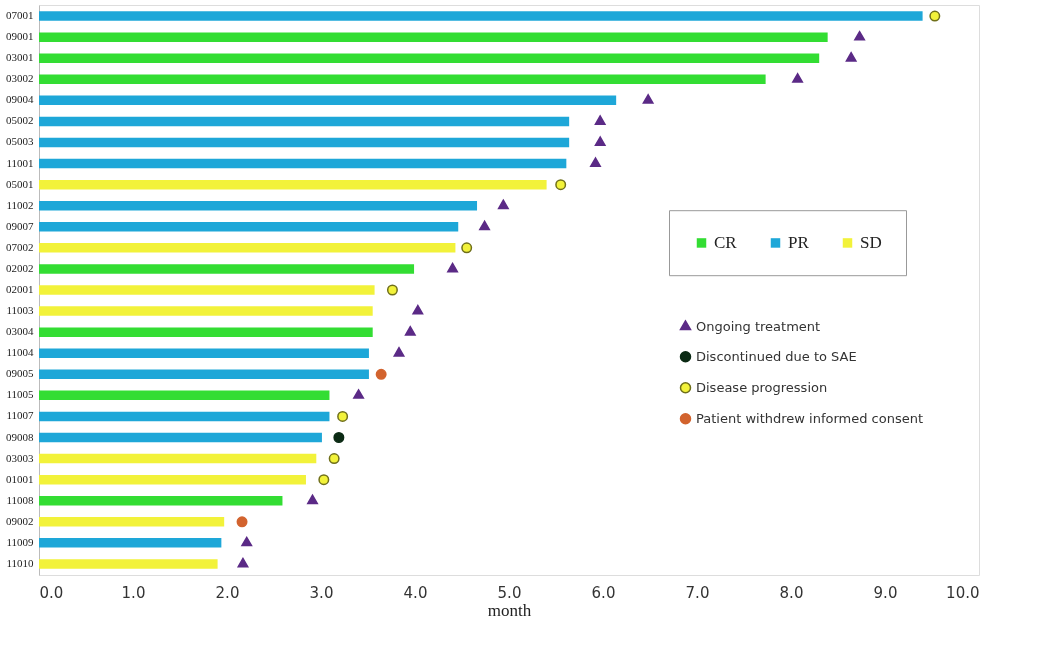  What do you see at coordinates (20, 310) in the screenshot?
I see `y-tick-label: 11003` at bounding box center [20, 310].